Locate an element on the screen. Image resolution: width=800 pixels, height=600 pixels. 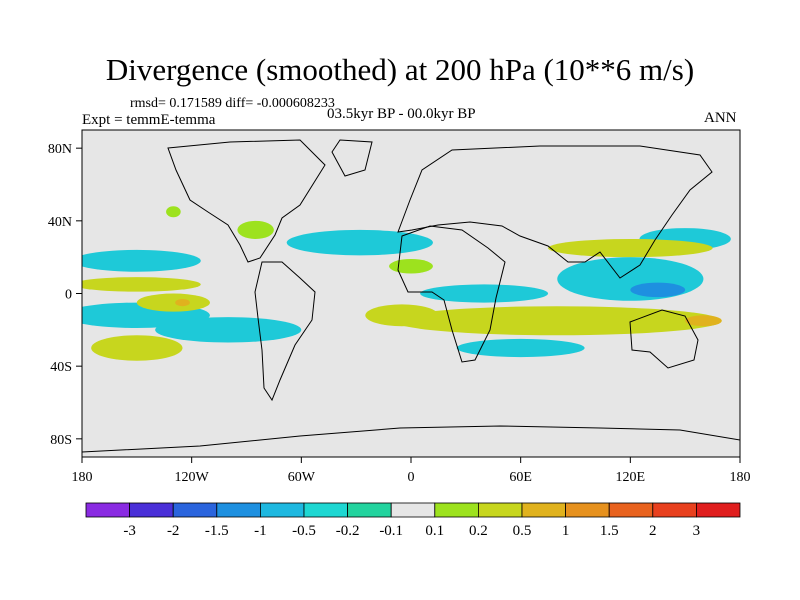
colorbar-label: 0.2 is located at coordinates (478, 531).